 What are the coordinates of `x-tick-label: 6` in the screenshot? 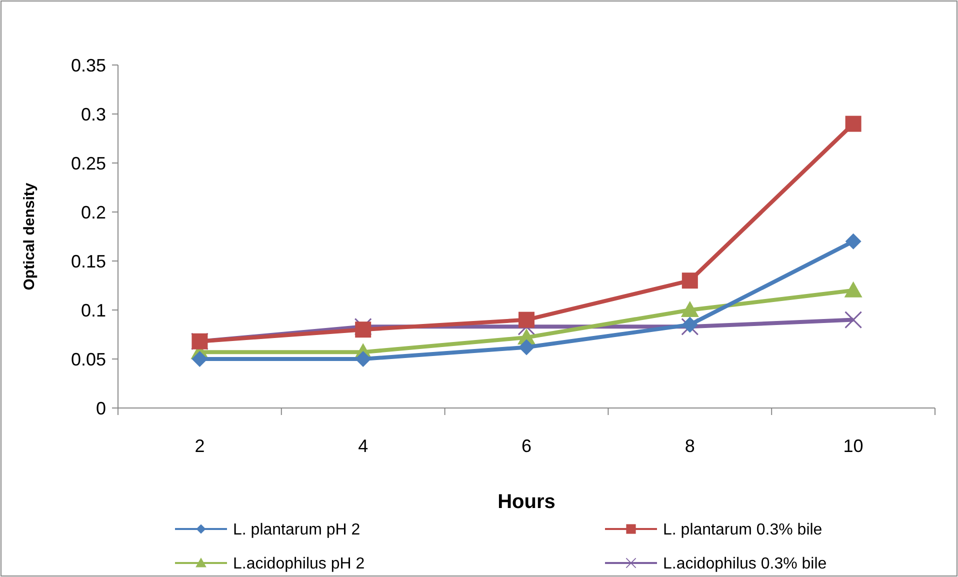 It's located at (526, 446).